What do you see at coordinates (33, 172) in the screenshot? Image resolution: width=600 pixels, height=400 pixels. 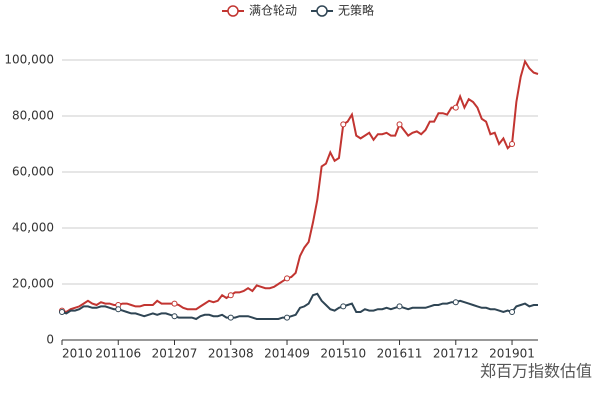 I see `y-tick-label: 60,000` at bounding box center [33, 172].